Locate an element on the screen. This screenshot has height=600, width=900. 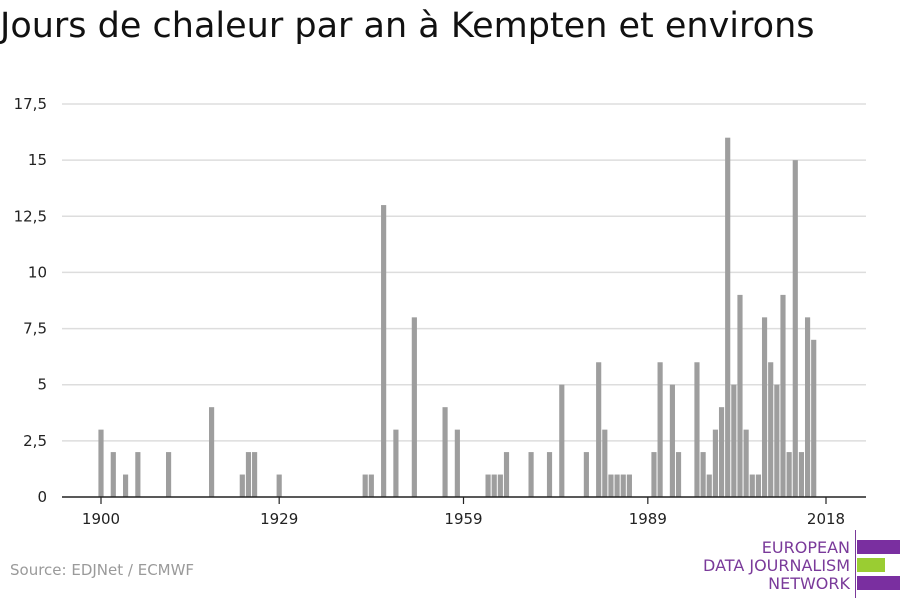
bar-1985 is located at coordinates (623, 485).